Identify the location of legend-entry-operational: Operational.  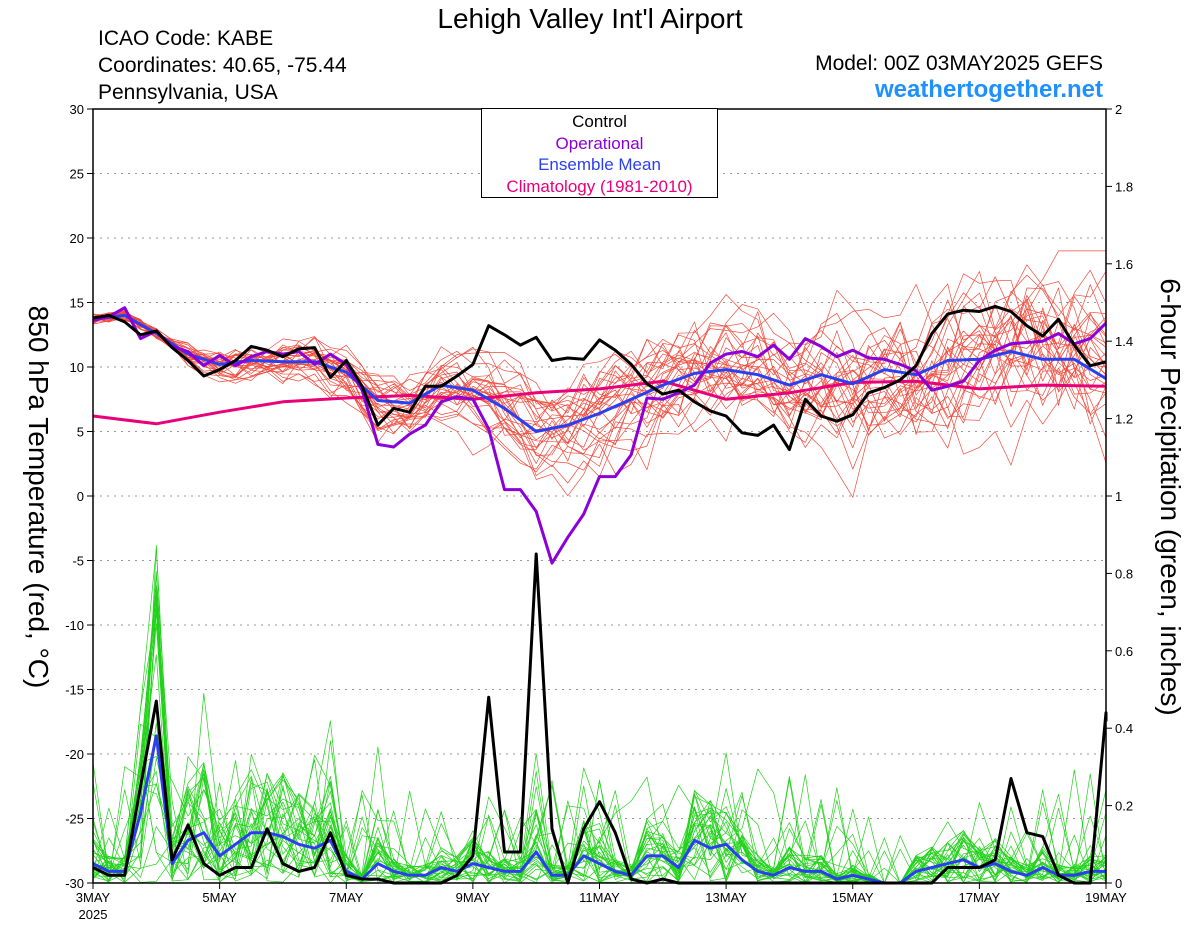
(599, 143).